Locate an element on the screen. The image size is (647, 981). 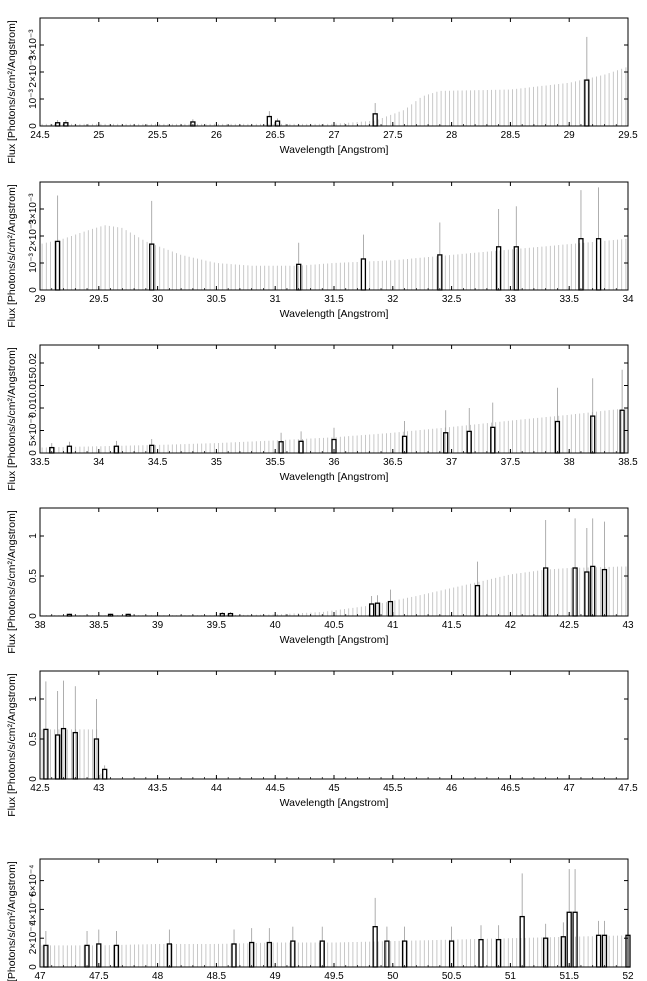
x-tick-label: 39.5 is located at coordinates (217, 625).